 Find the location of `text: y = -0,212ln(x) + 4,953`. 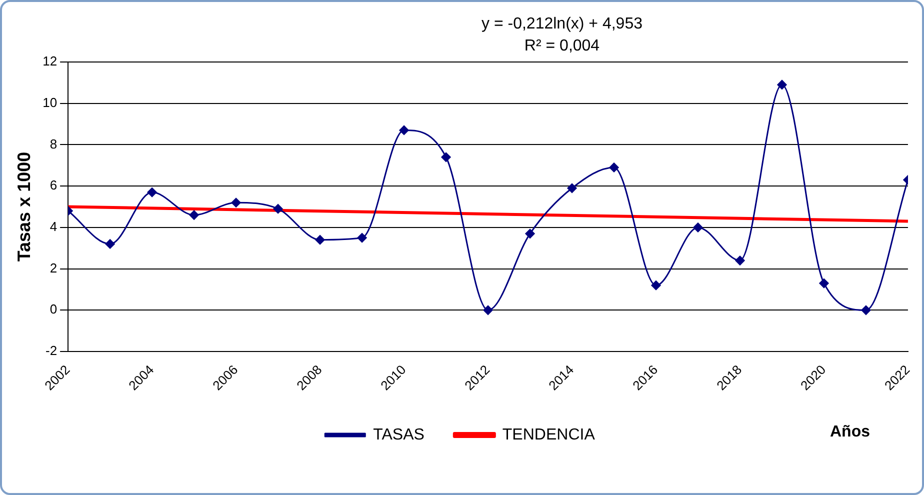

text: y = -0,212ln(x) + 4,953 is located at coordinates (562, 23).